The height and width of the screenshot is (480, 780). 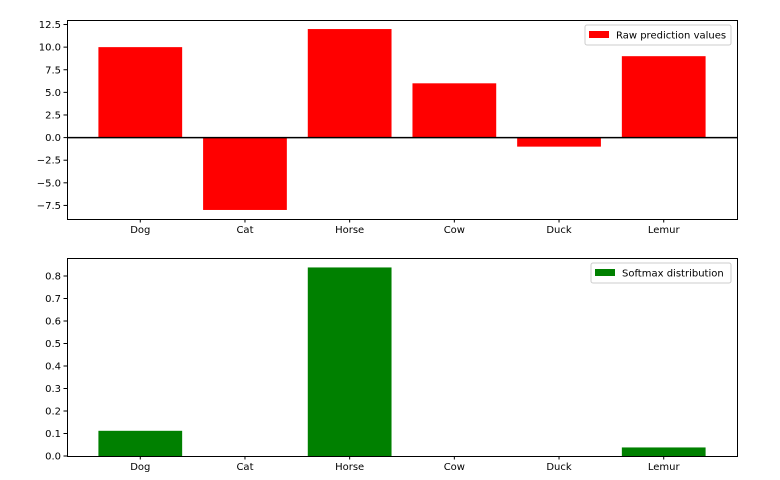 What do you see at coordinates (53, 70) in the screenshot?
I see `y-tick-label: 7.5` at bounding box center [53, 70].